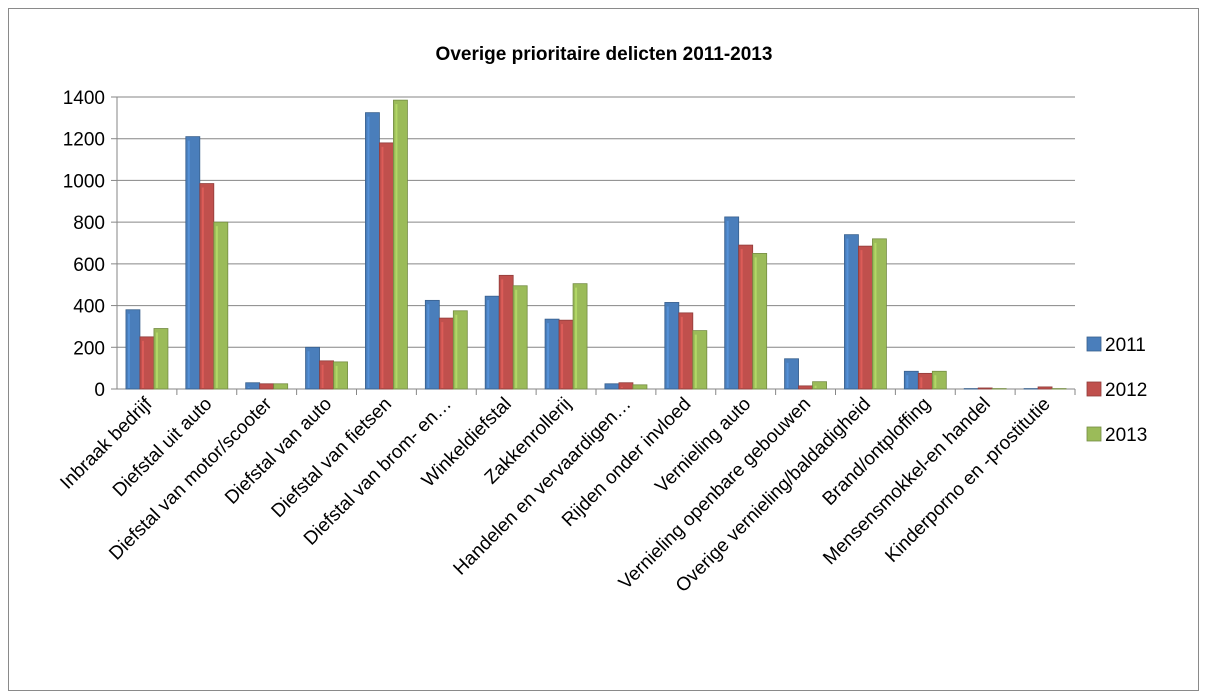 The height and width of the screenshot is (699, 1208). I want to click on legend-swatch-2013, so click(1094, 434).